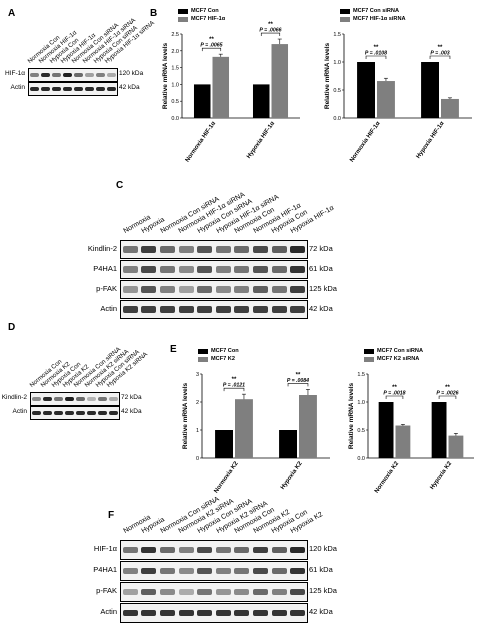 The height and width of the screenshot is (632, 480). Describe the element at coordinates (441, 475) in the screenshot. I see `x-category-label: Hypoxia K2` at that location.